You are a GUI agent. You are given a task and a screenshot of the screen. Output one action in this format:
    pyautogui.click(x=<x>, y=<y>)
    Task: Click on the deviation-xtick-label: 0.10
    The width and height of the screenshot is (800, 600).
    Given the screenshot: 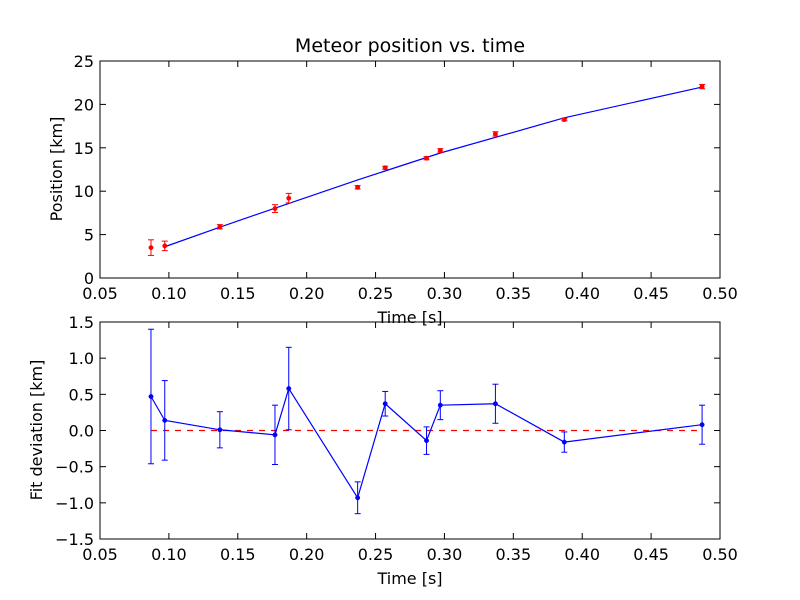 What is the action you would take?
    pyautogui.click(x=169, y=554)
    